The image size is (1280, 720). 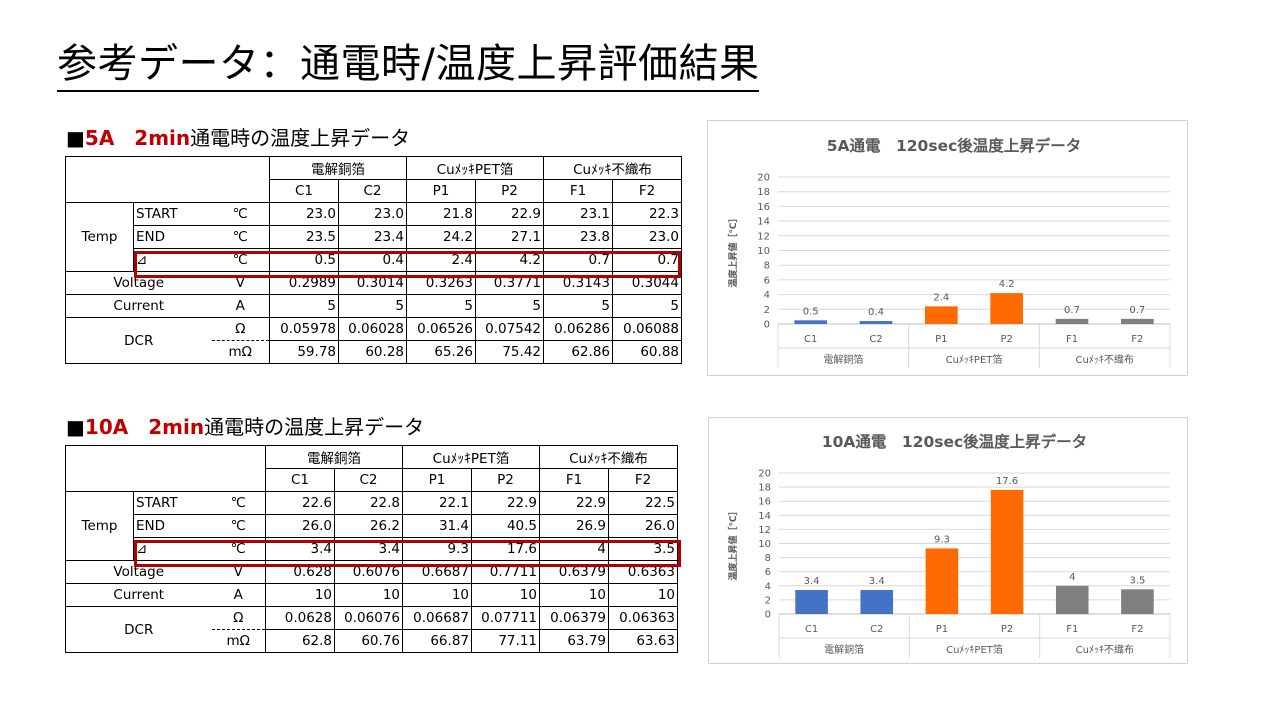 What do you see at coordinates (408, 65) in the screenshot?
I see `page-title: 参考データ：通電時/温度上昇評価結果` at bounding box center [408, 65].